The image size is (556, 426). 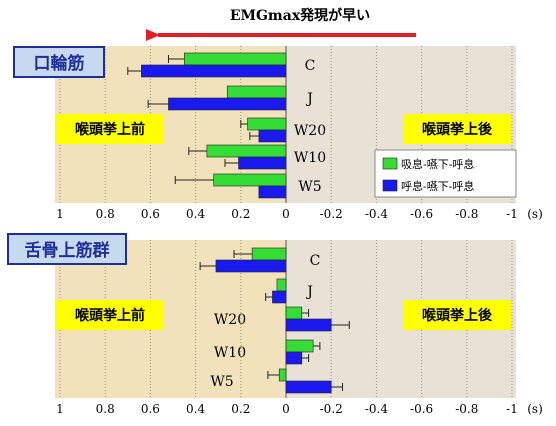 I want to click on panel1-category-label: C, so click(x=310, y=66).